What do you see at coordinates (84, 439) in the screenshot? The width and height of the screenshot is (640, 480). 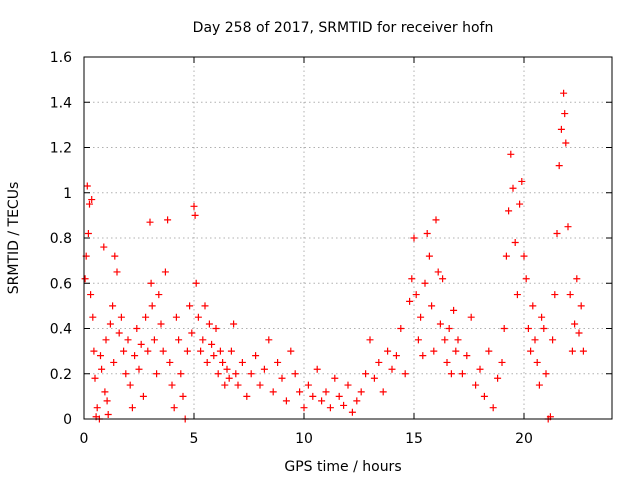 I see `x-tick-label: 0` at bounding box center [84, 439].